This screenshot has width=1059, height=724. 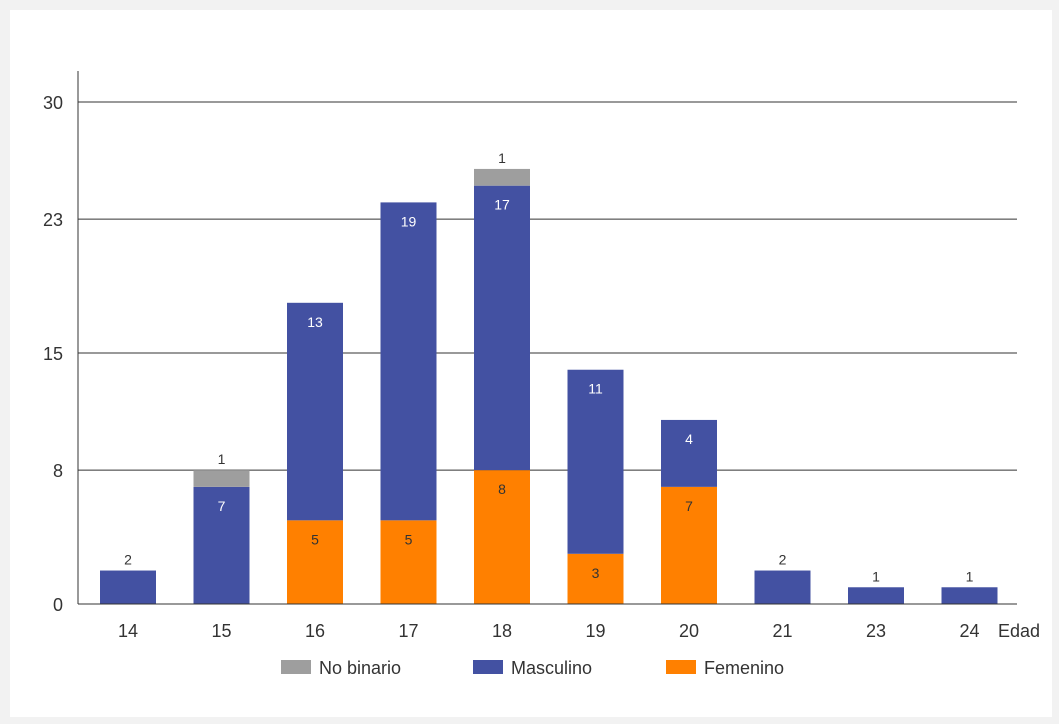 What do you see at coordinates (1019, 631) in the screenshot?
I see `x-axis-title: Edad` at bounding box center [1019, 631].